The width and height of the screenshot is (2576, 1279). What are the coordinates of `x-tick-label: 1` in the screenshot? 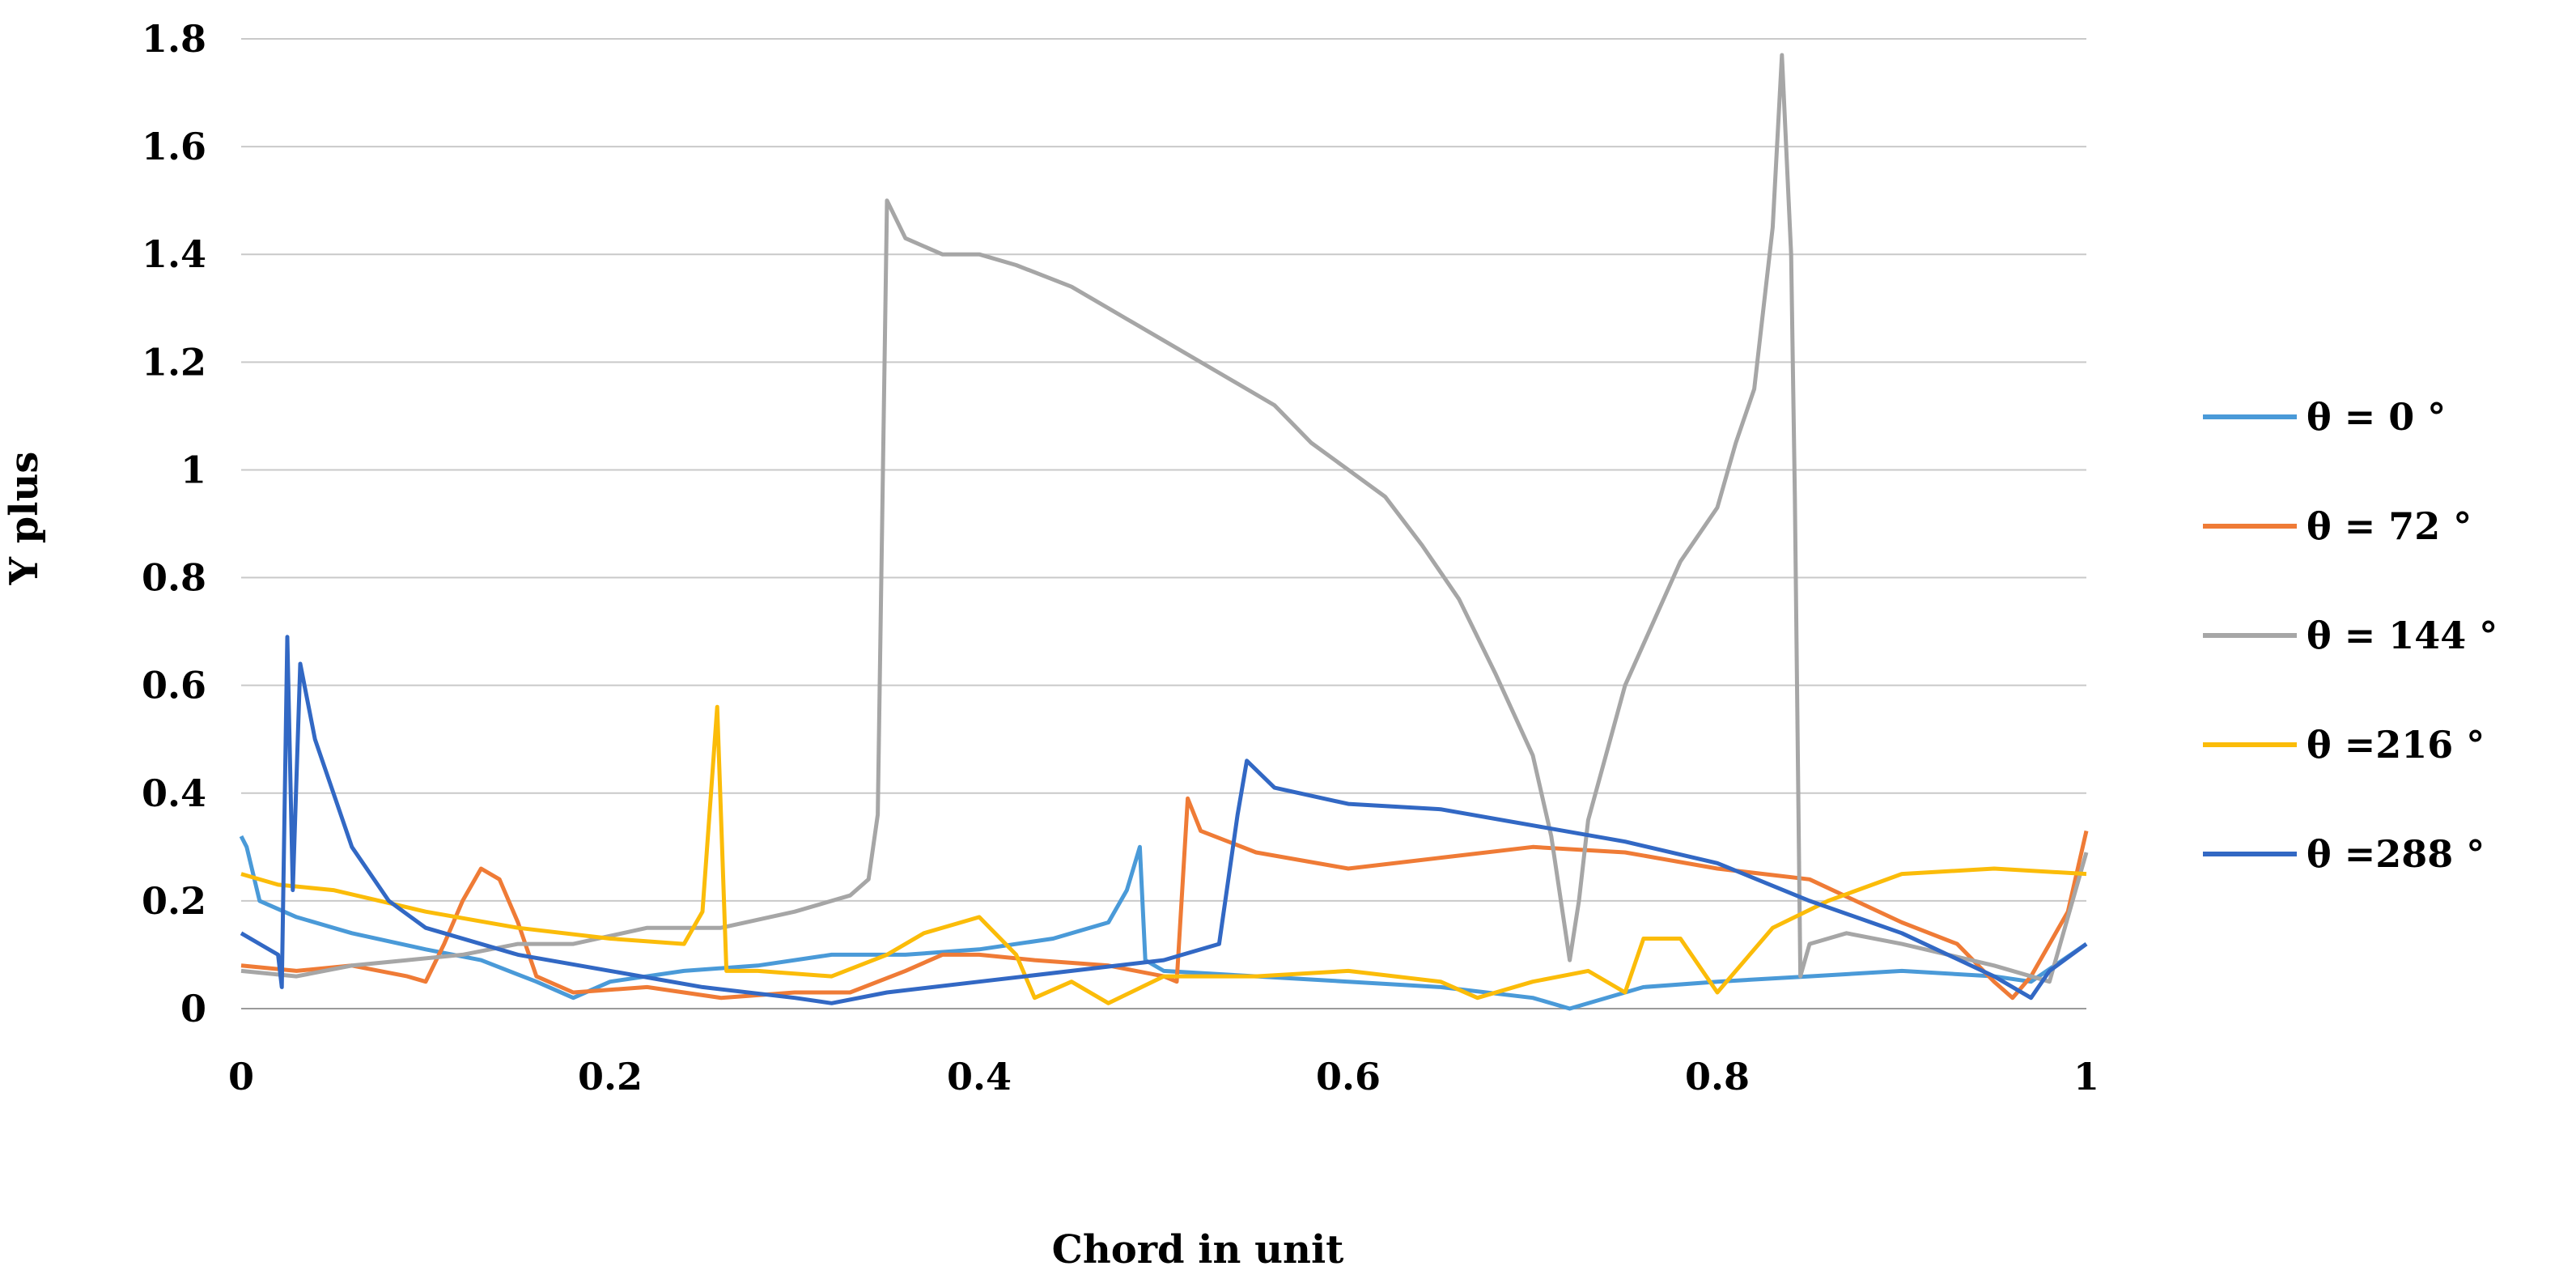 It's located at (2086, 1076).